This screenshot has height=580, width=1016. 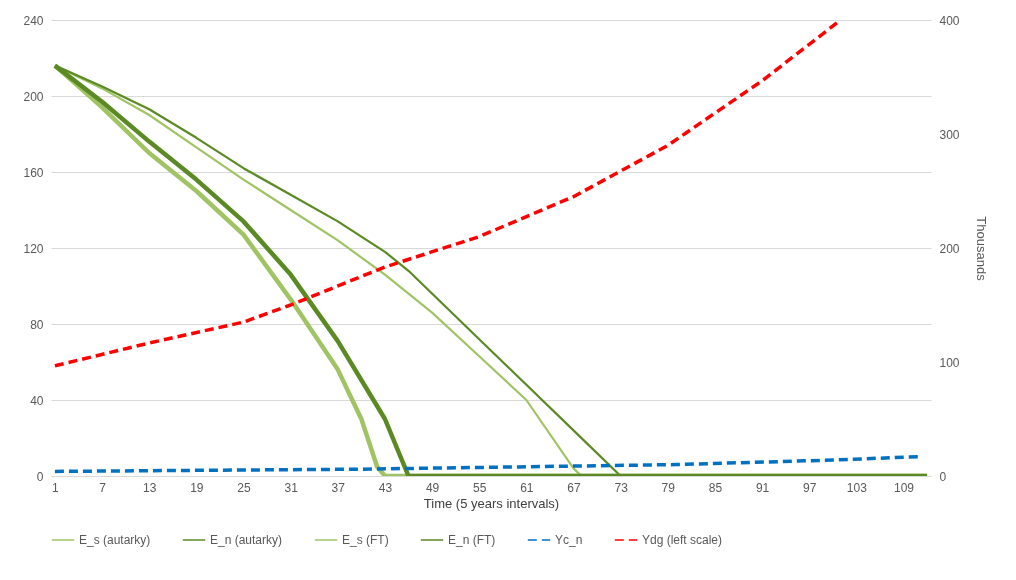 I want to click on x-axis-title: Time (5 years intervals), so click(x=491, y=503).